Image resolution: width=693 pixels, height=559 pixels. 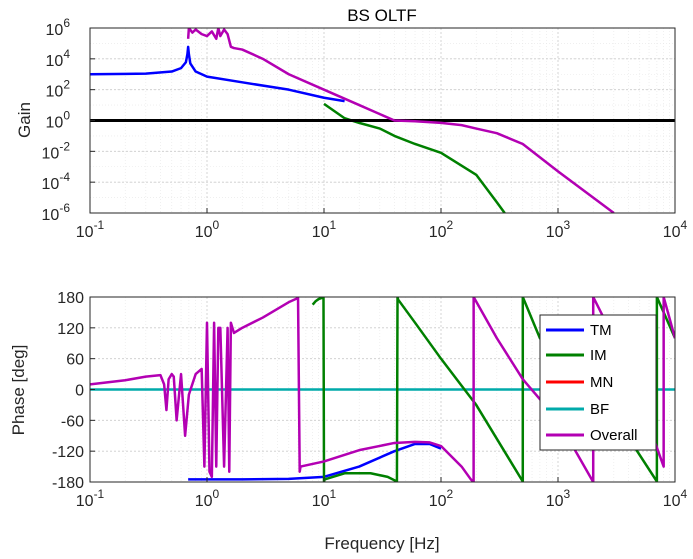 What do you see at coordinates (601, 382) in the screenshot?
I see `legend-label-mn: MN` at bounding box center [601, 382].